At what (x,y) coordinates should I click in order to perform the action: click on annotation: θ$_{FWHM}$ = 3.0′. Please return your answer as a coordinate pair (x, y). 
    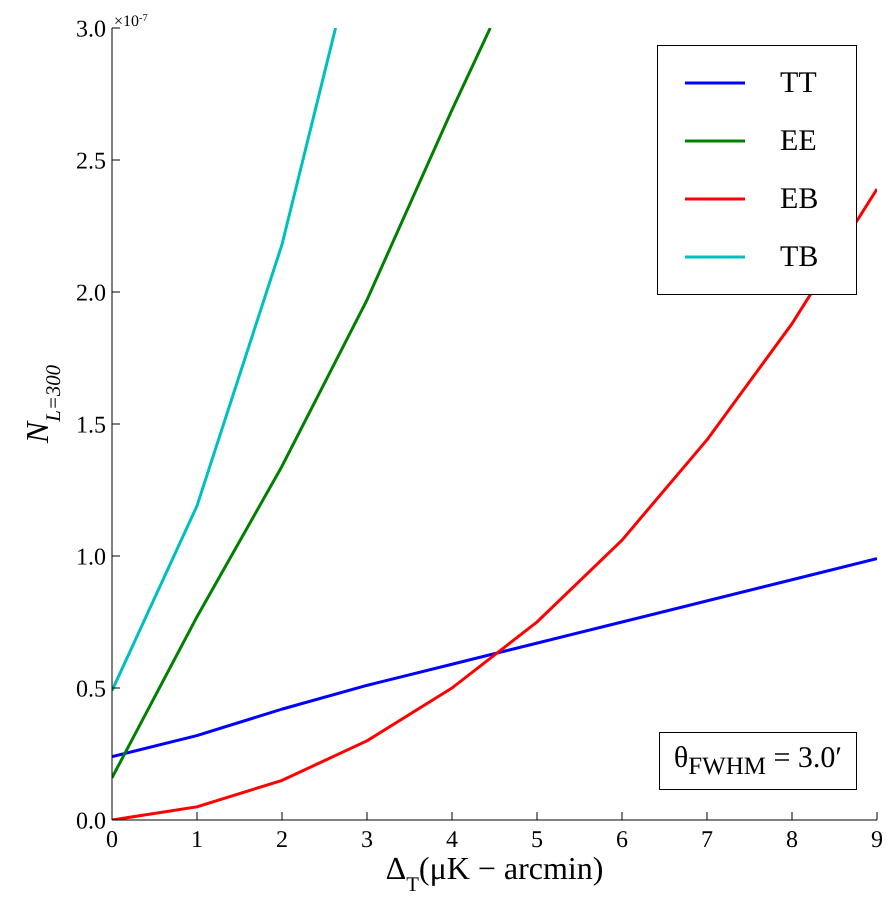
    Looking at the image, I should click on (757, 761).